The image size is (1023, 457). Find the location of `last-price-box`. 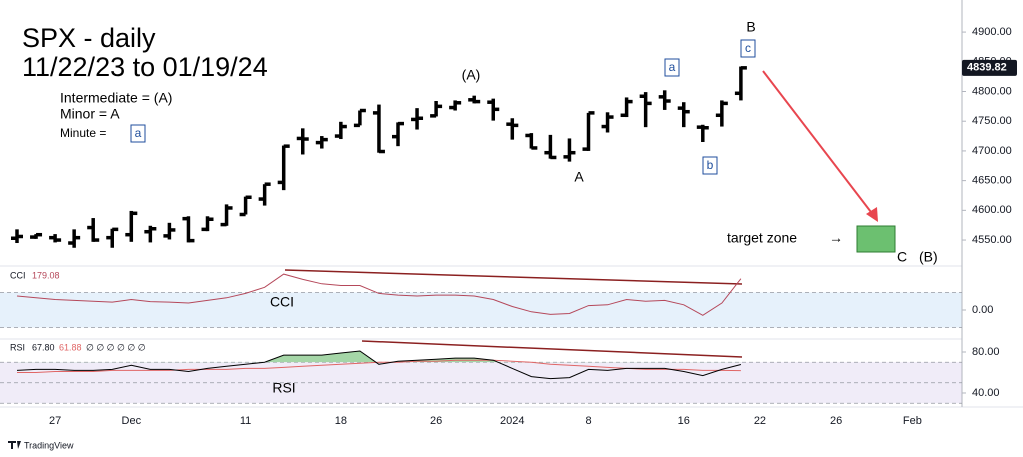

last-price-box is located at coordinates (989, 67).